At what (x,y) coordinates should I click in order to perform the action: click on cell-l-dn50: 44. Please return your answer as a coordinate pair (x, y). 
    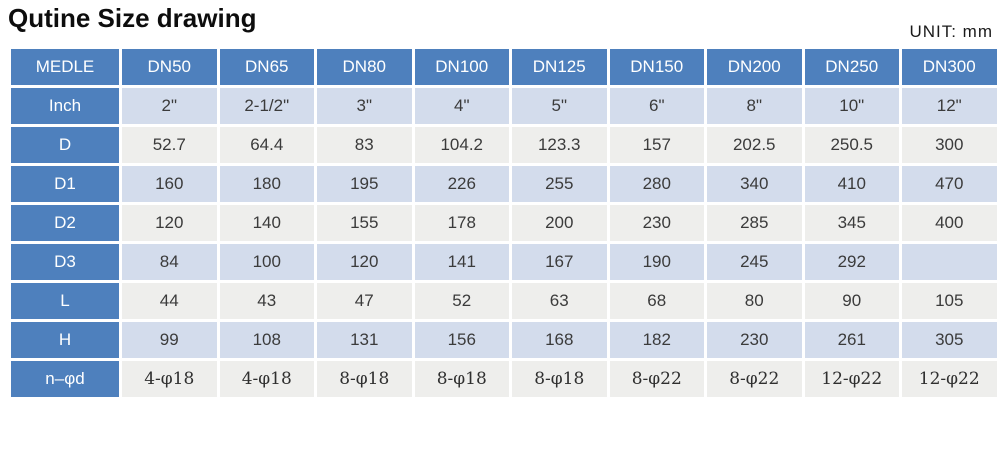
    Looking at the image, I should click on (169, 301).